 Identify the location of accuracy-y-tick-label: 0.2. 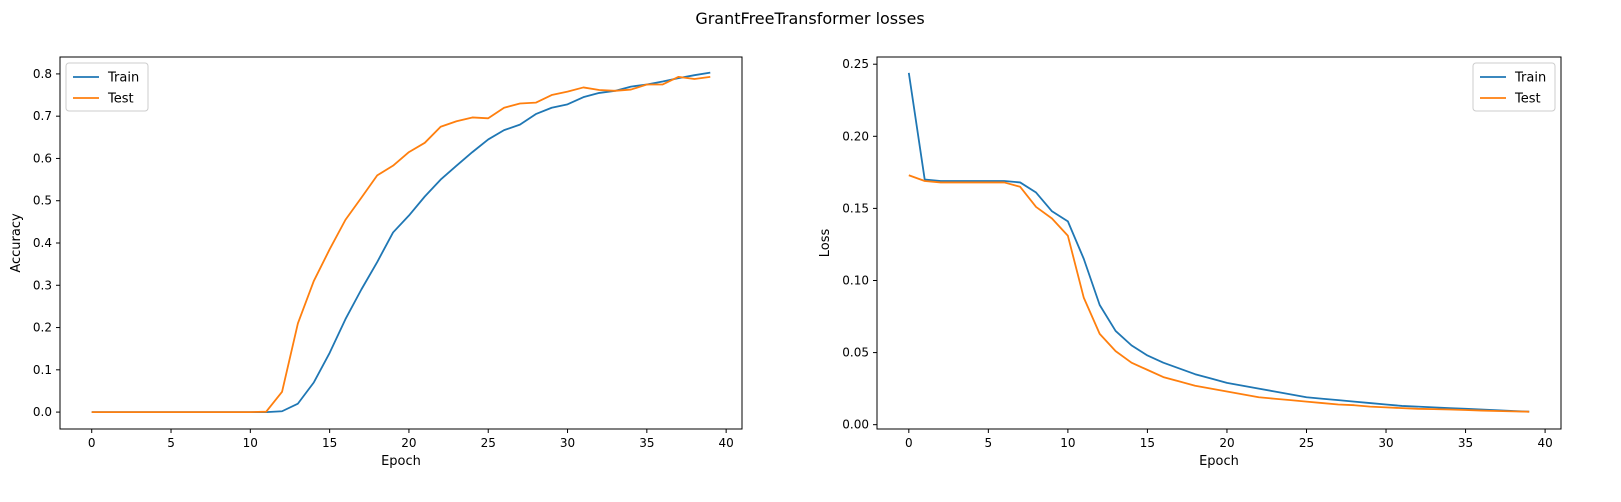
(42, 328).